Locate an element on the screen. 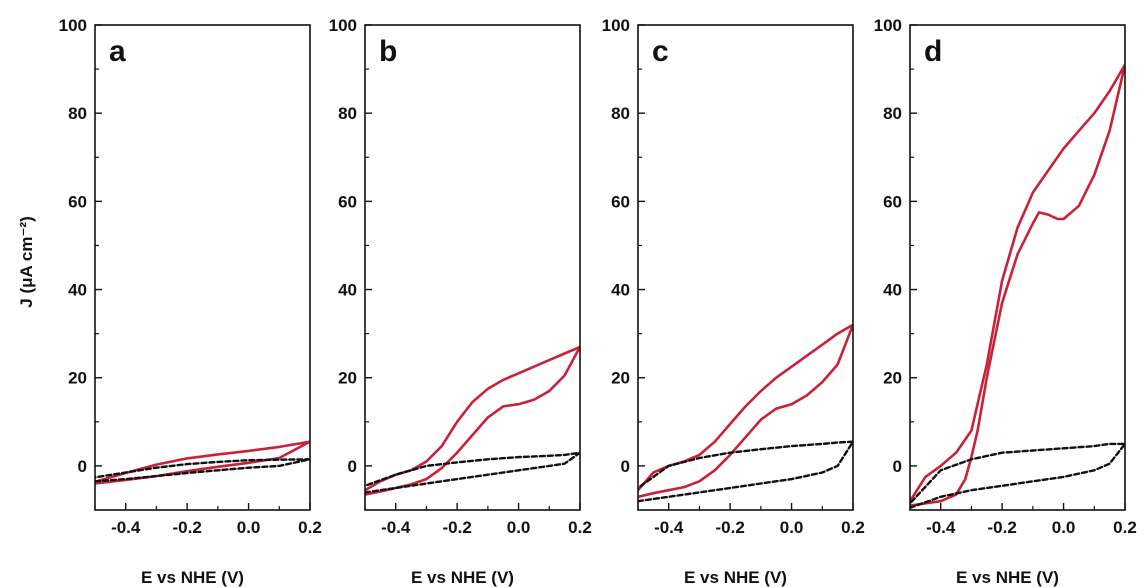  dashed-curve-b is located at coordinates (472, 472).